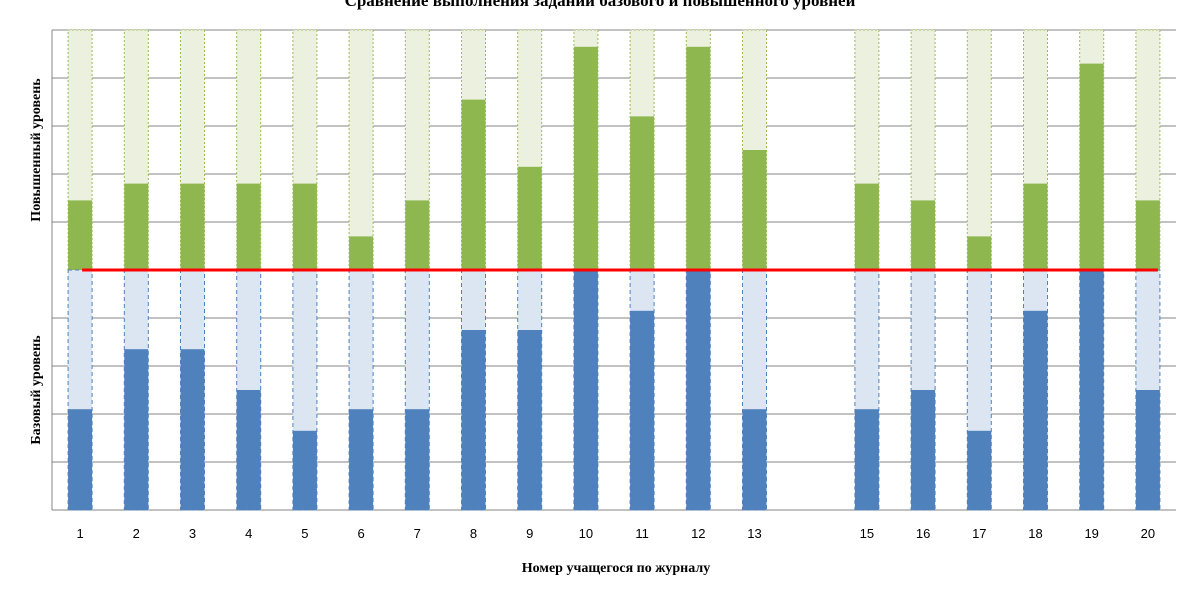  Describe the element at coordinates (867, 533) in the screenshot. I see `x-tick-label: 15` at that location.